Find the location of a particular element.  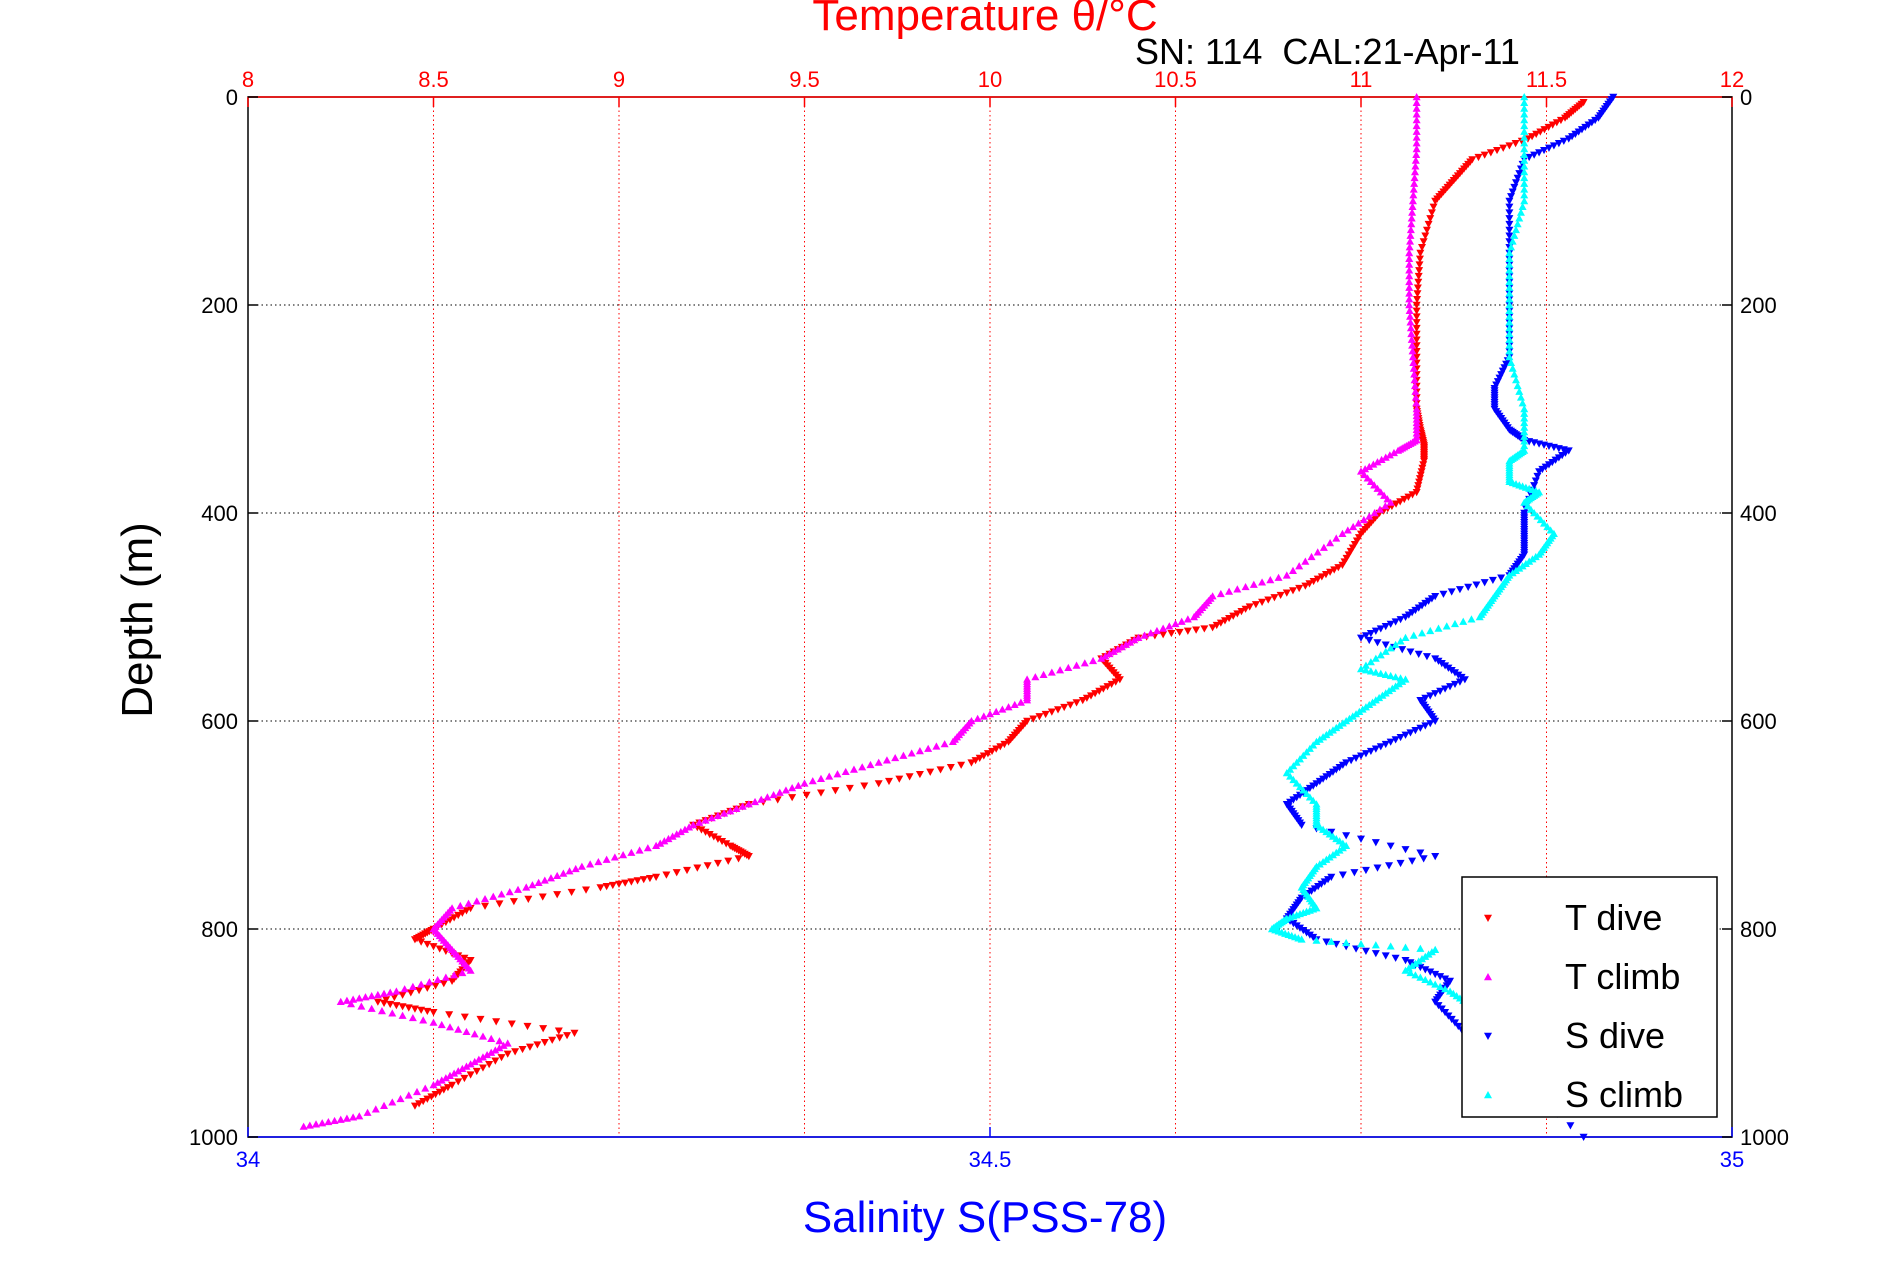

depth-tick-label-left: 200 is located at coordinates (219, 305).